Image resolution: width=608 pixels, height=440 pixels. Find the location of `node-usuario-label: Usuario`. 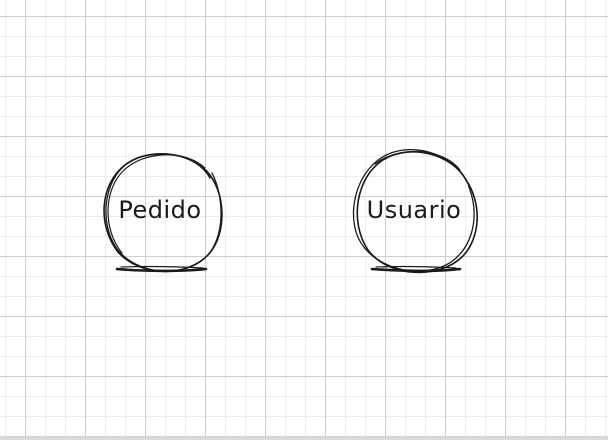

node-usuario-label: Usuario is located at coordinates (414, 210).